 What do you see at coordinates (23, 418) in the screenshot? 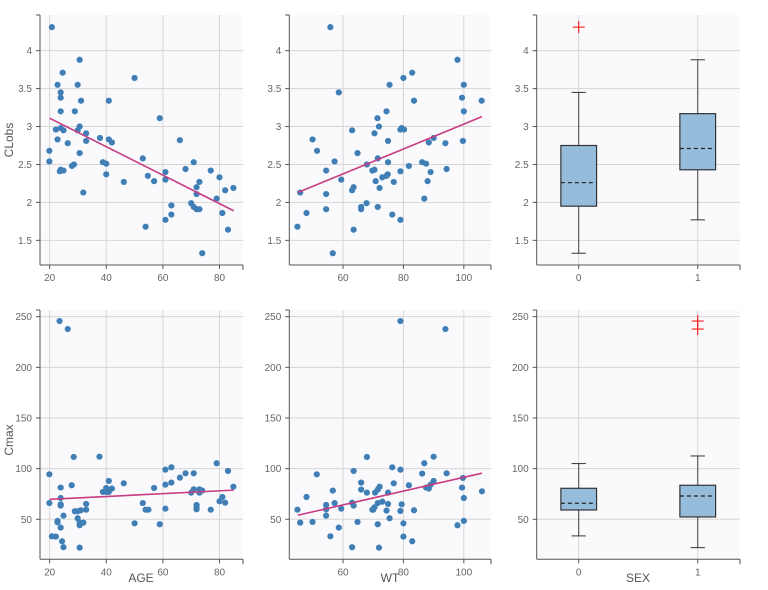
I see `y-tick-label: 150` at bounding box center [23, 418].